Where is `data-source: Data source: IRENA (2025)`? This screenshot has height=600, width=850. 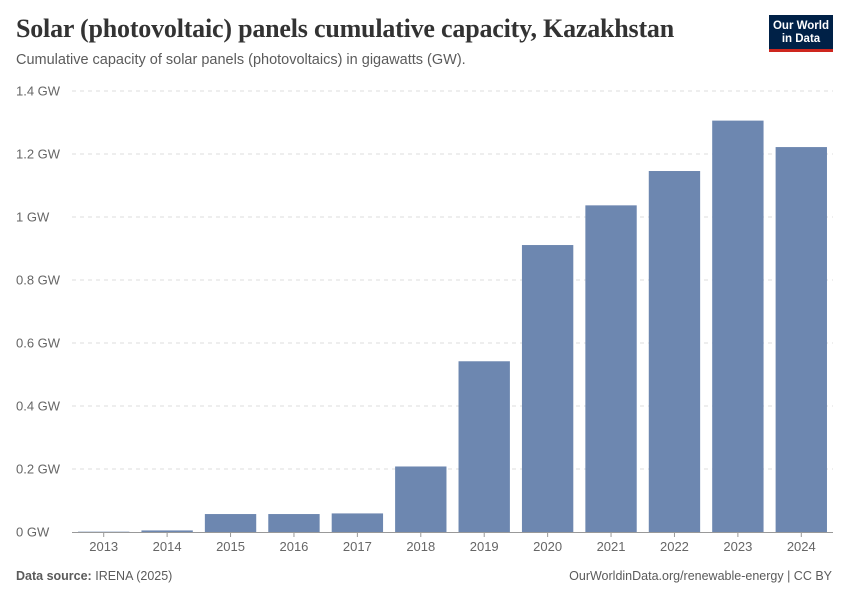 data-source: Data source: IRENA (2025) is located at coordinates (94, 576).